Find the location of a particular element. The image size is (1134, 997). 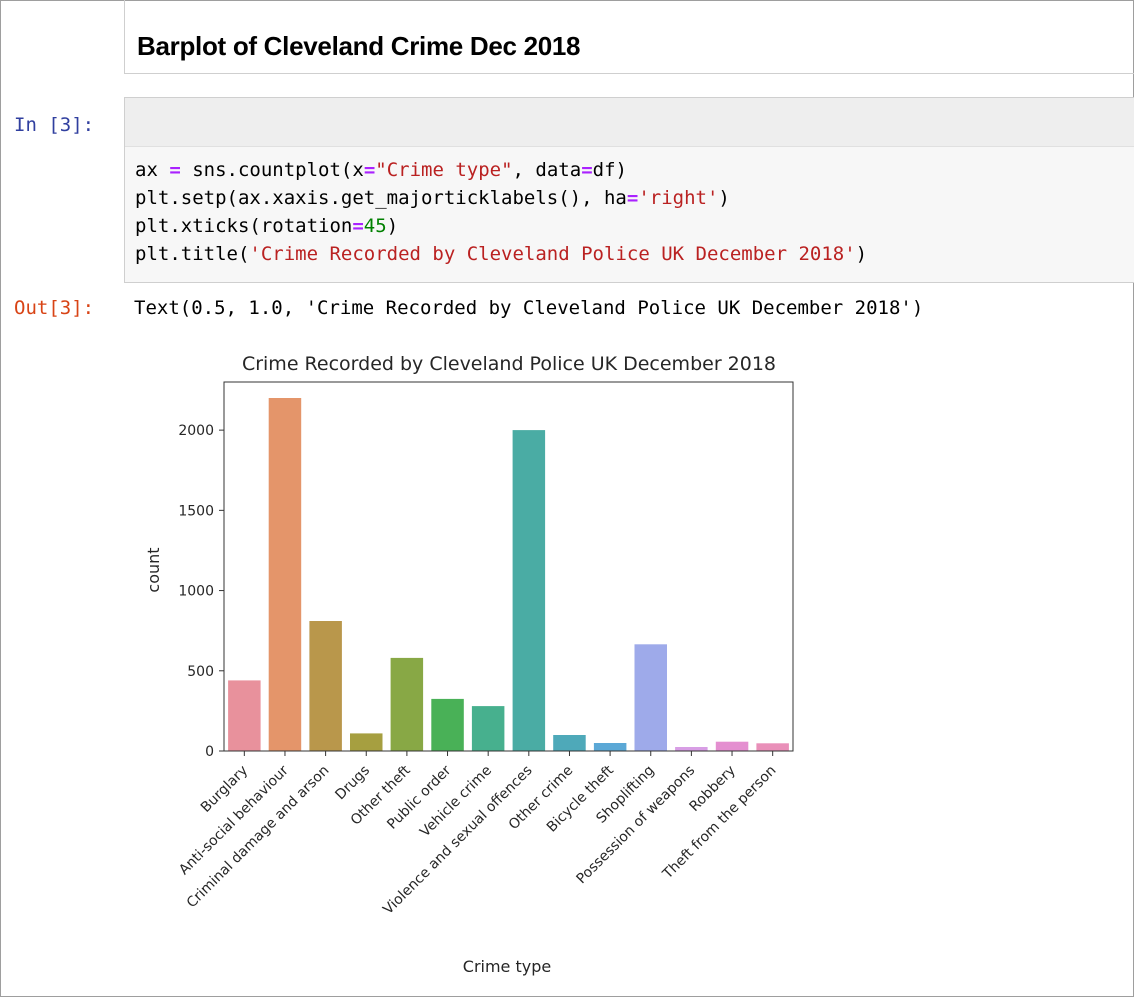

x-tick-label: Violence and sexual offences is located at coordinates (457, 840).